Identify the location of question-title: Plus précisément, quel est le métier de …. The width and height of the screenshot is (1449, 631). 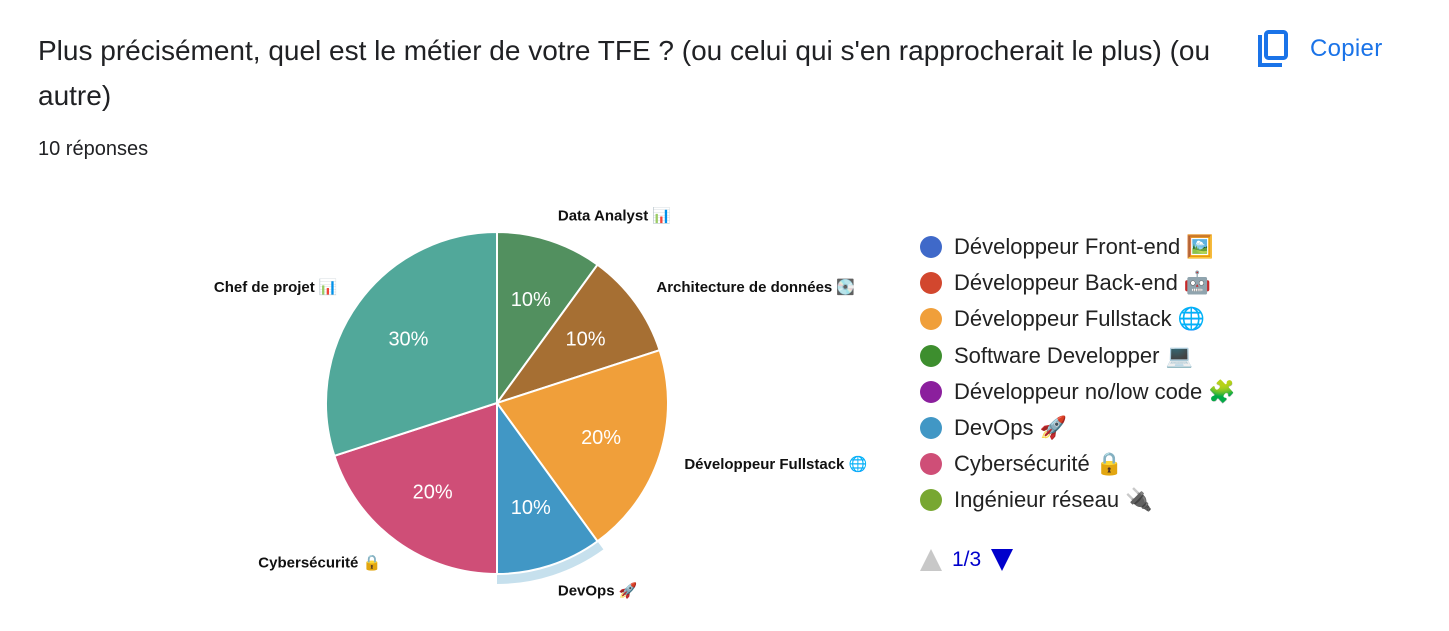
(624, 73).